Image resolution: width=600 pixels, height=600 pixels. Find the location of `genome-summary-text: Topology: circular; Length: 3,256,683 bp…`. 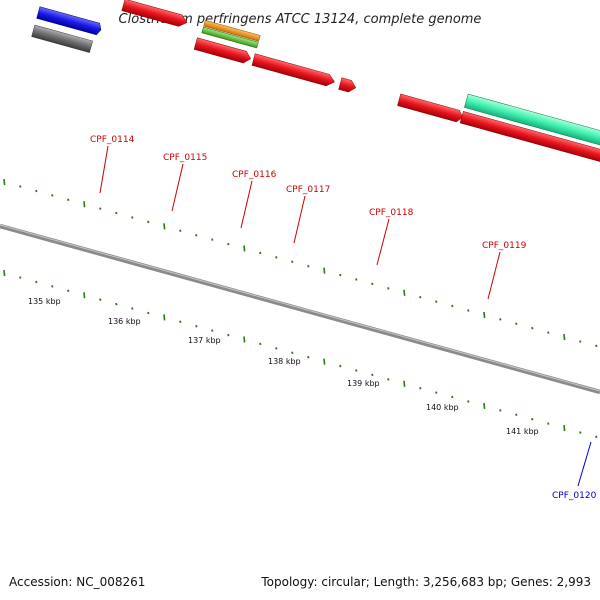

genome-summary-text: Topology: circular; Length: 3,256,683 bp… is located at coordinates (425, 582).